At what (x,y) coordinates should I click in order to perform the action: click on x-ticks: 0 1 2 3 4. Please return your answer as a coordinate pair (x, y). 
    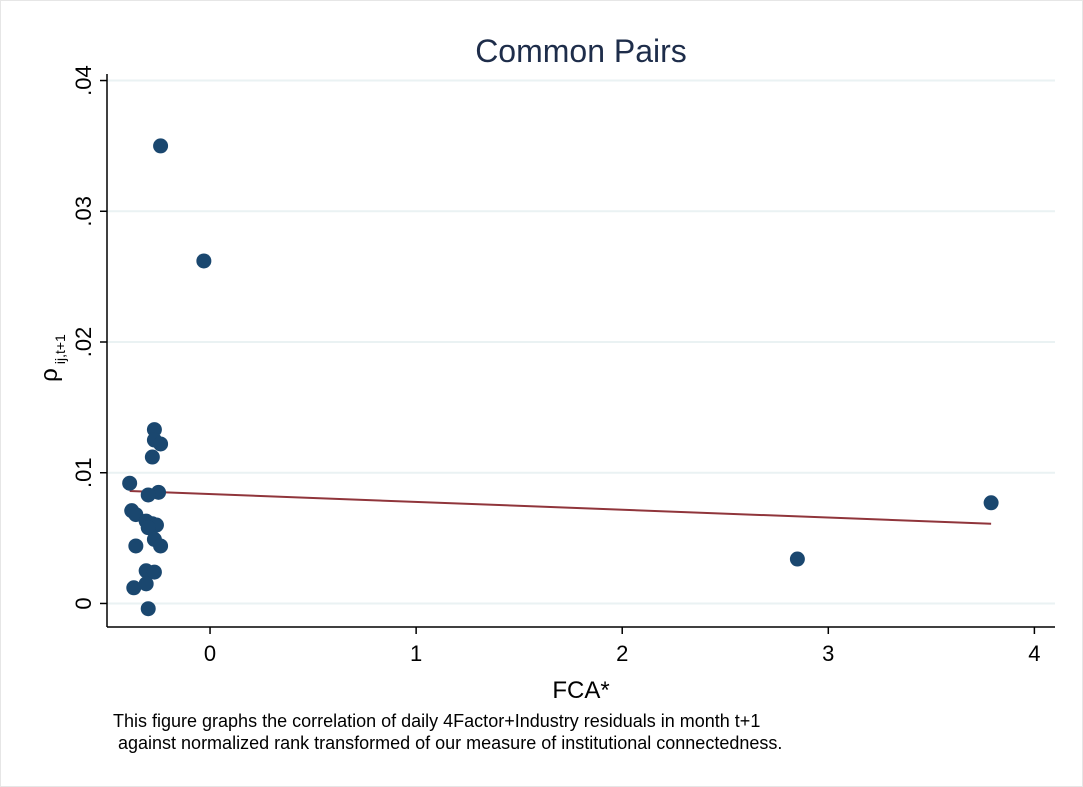
    Looking at the image, I should click on (622, 646).